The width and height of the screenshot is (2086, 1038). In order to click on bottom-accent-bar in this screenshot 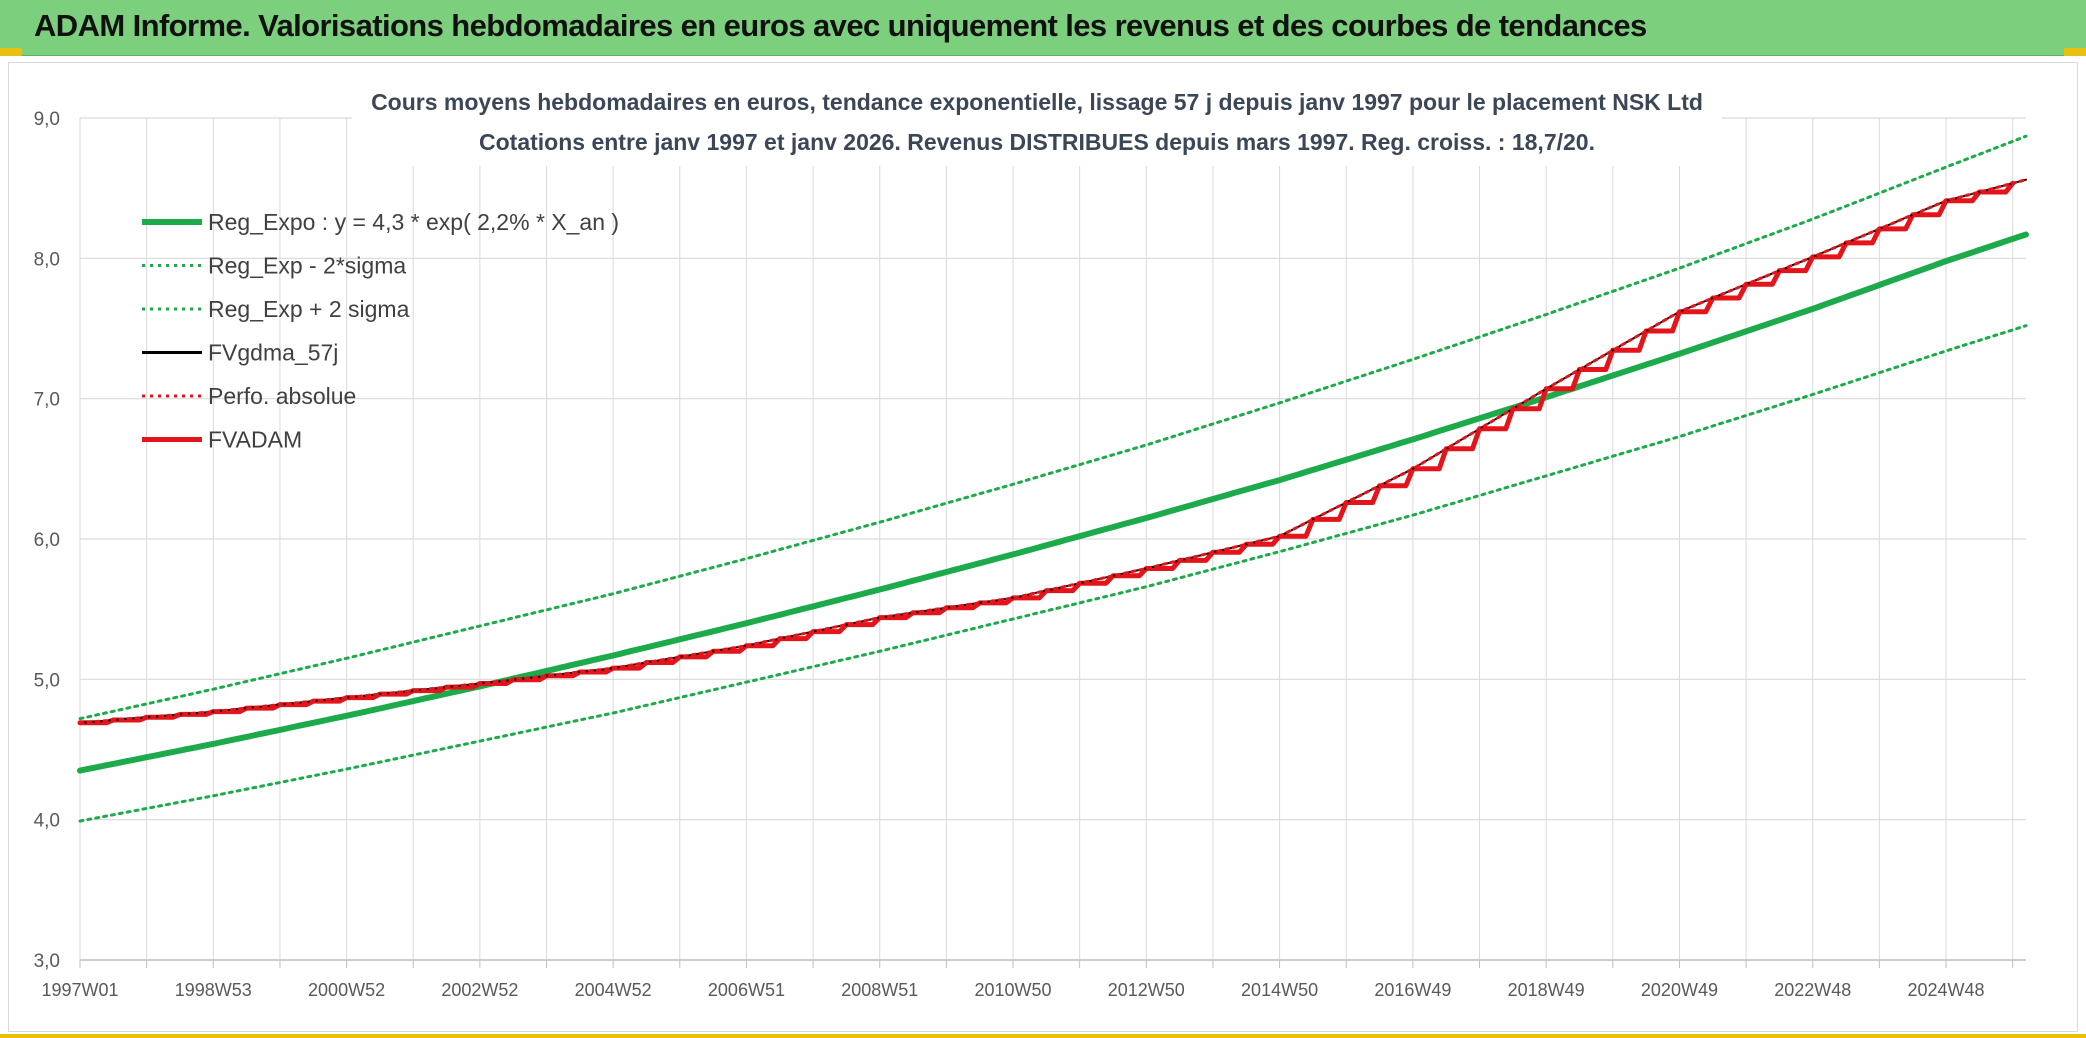, I will do `click(1043, 1036)`.